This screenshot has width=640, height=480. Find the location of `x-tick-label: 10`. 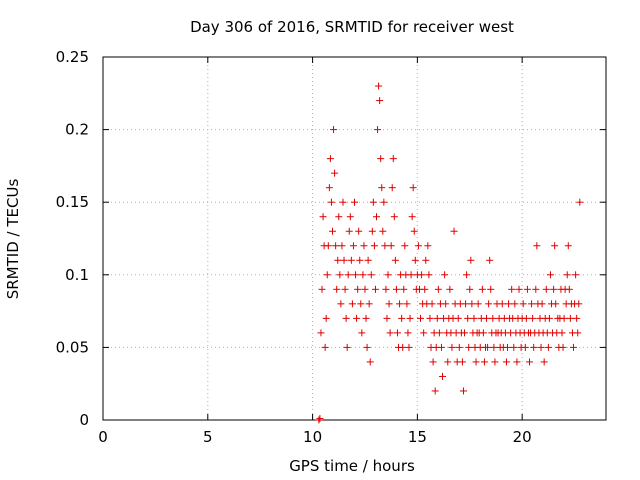

x-tick-label: 10 is located at coordinates (312, 437).